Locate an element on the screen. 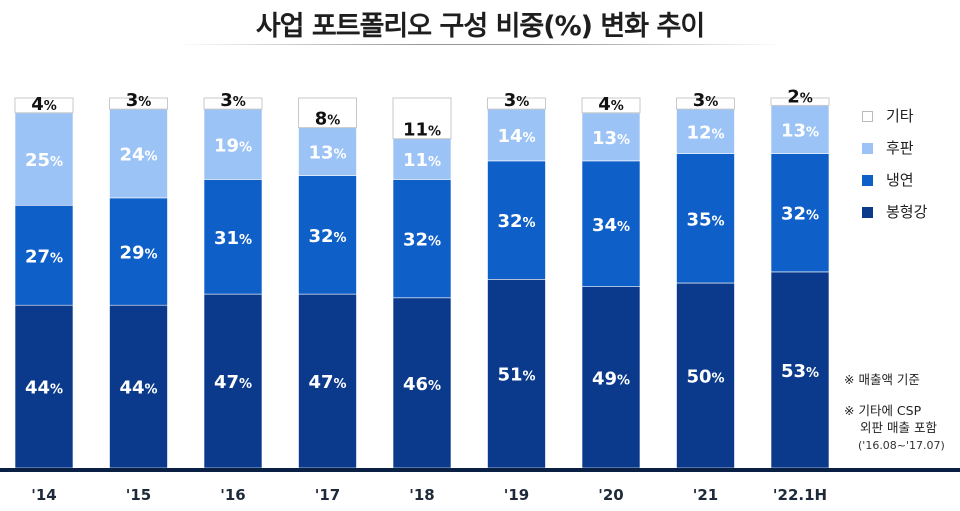  legend-swatch-coldrolled is located at coordinates (867, 180).